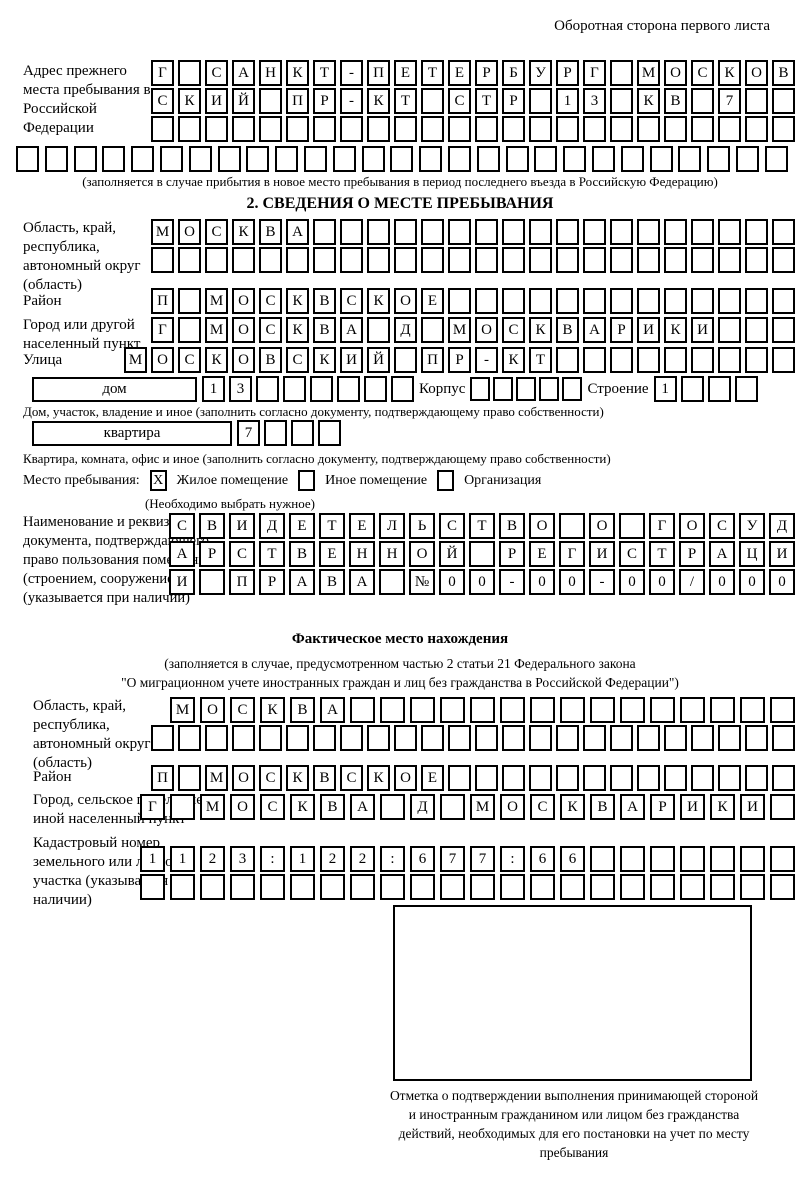 Image resolution: width=800 pixels, height=1180 pixels. What do you see at coordinates (446, 480) in the screenshot?
I see `stay-type-checkbox-organization` at bounding box center [446, 480].